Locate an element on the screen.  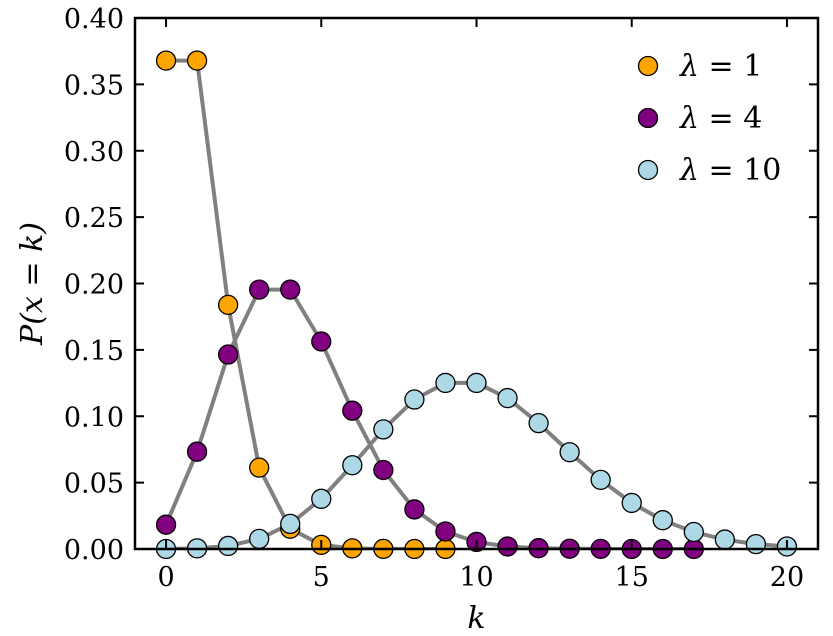
legend-label-0: λ = 1 is located at coordinates (720, 66).